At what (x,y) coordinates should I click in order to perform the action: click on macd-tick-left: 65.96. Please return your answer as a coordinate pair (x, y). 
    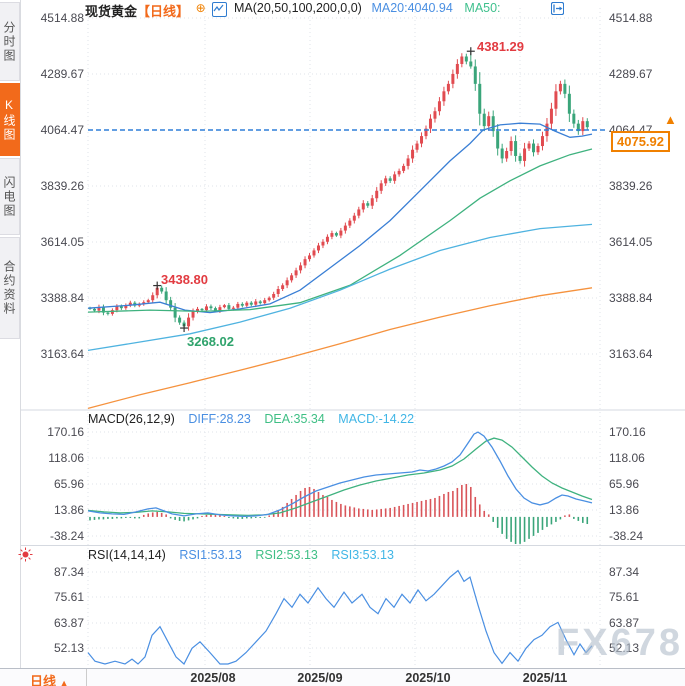
    Looking at the image, I should click on (68, 484).